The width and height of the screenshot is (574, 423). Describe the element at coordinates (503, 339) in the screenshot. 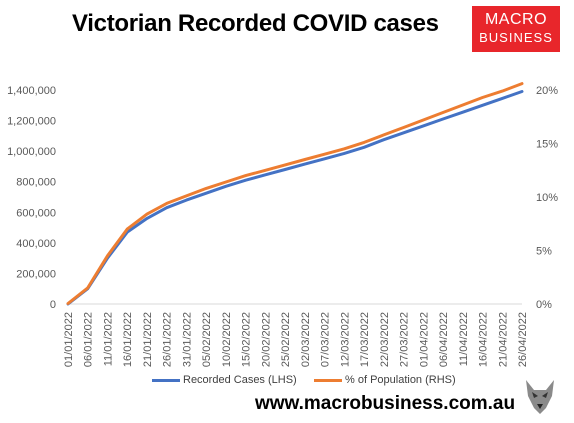

I see `x-tick-label: 21/04/2022` at that location.